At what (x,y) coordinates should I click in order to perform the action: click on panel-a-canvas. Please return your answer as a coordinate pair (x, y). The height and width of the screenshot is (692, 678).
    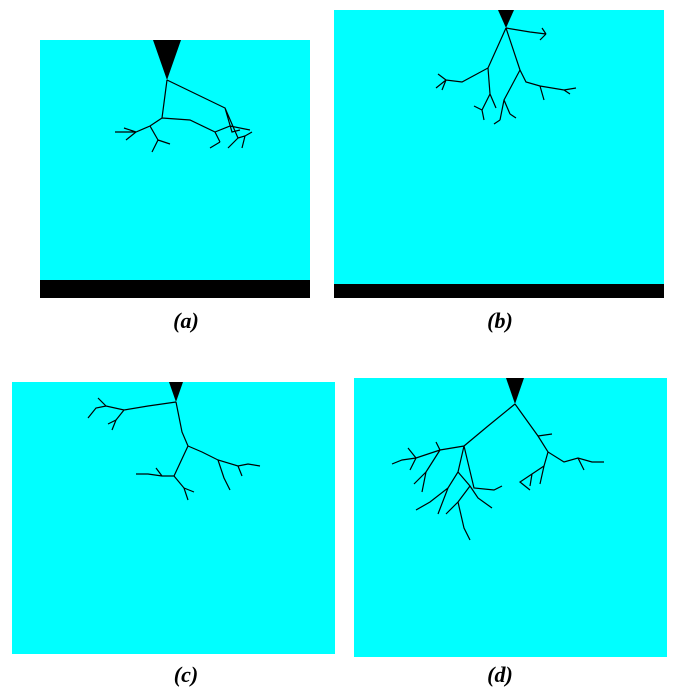
    Looking at the image, I should click on (175, 169).